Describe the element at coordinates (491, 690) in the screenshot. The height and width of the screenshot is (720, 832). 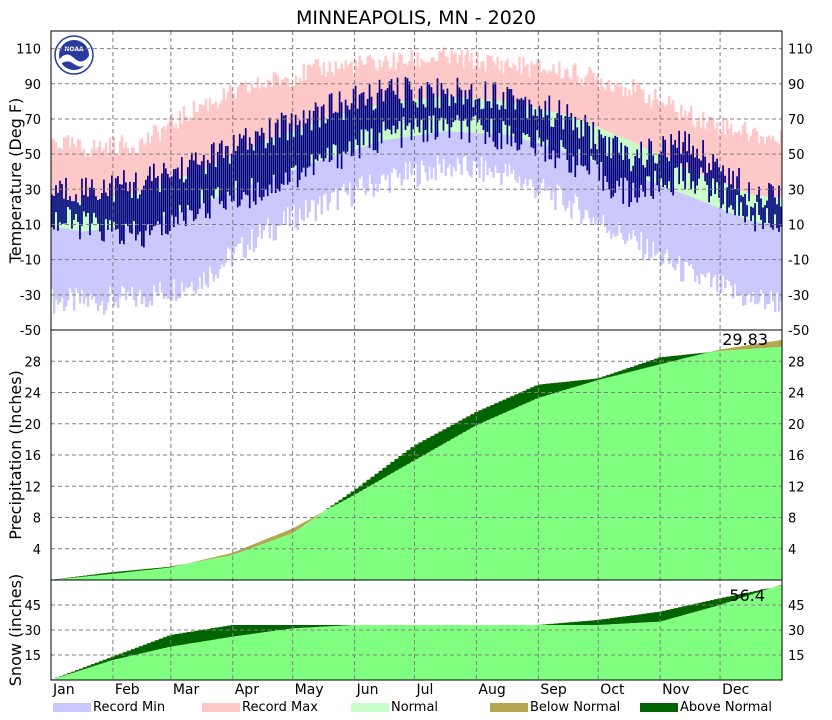
I see `month-label: Aug` at that location.